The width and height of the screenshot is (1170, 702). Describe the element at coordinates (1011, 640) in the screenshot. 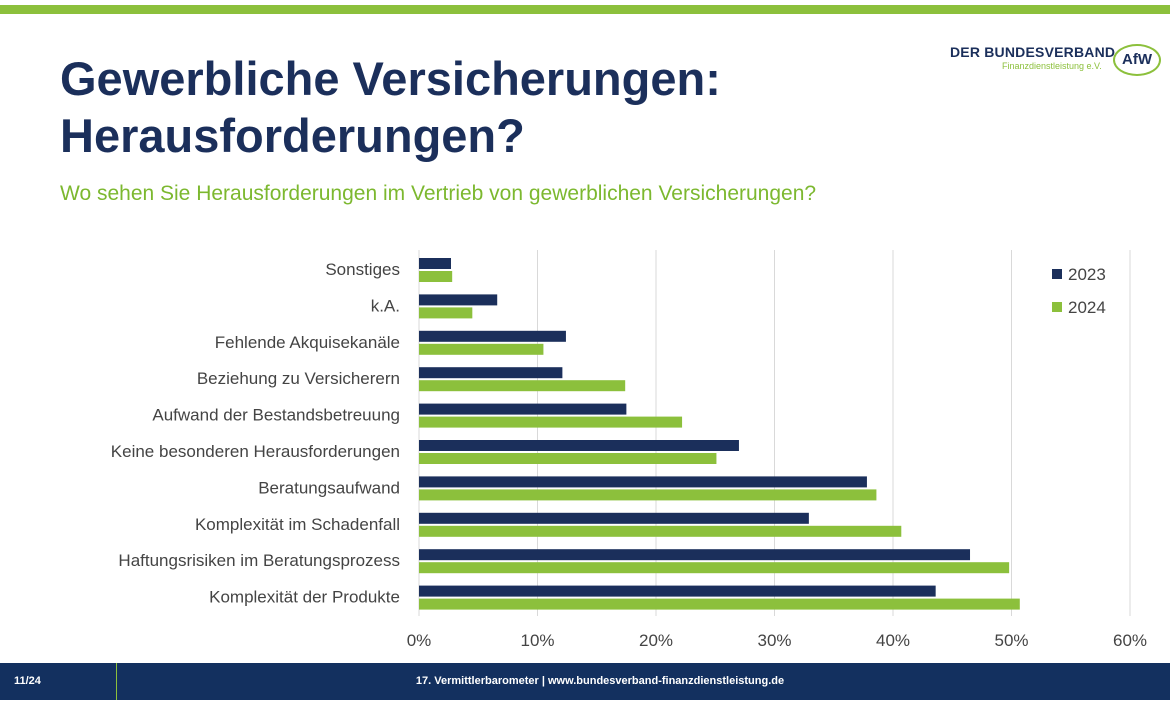

I see `x-tick-label: 50%` at that location.